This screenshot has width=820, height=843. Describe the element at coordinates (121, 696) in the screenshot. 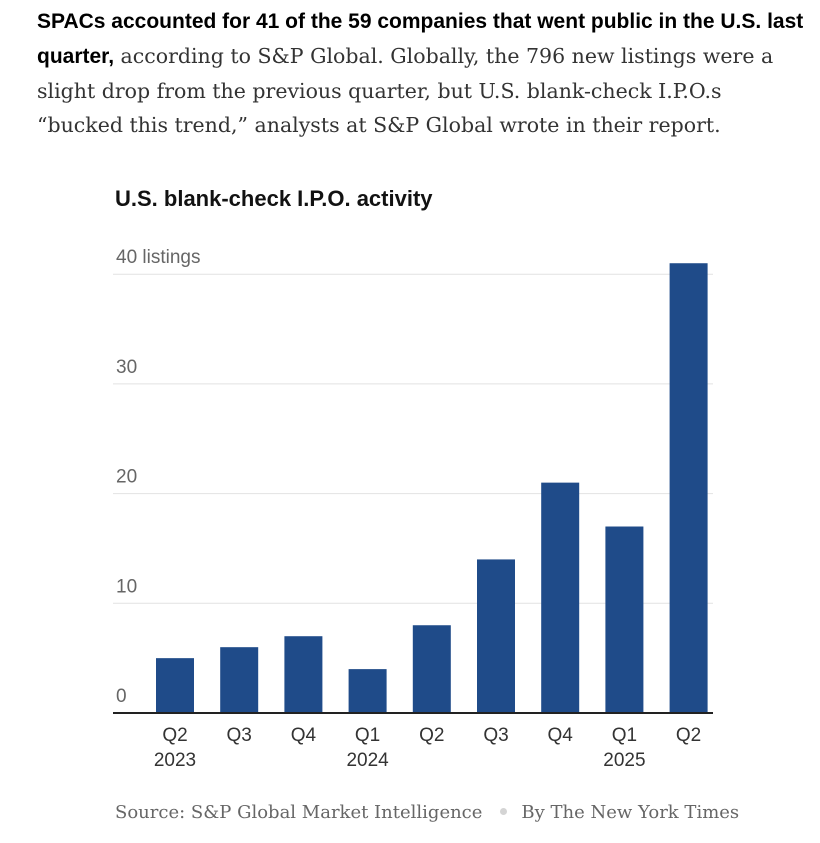

I see `y-tick-label: 0` at that location.